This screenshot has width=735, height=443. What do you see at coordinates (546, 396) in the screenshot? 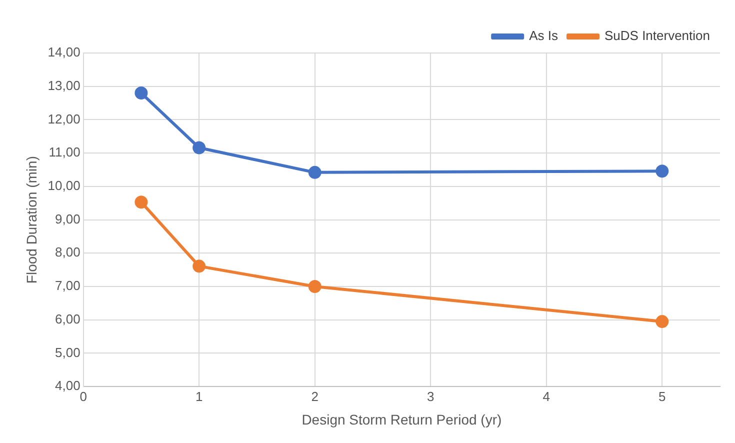
I see `x-tick-label: 4` at bounding box center [546, 396].